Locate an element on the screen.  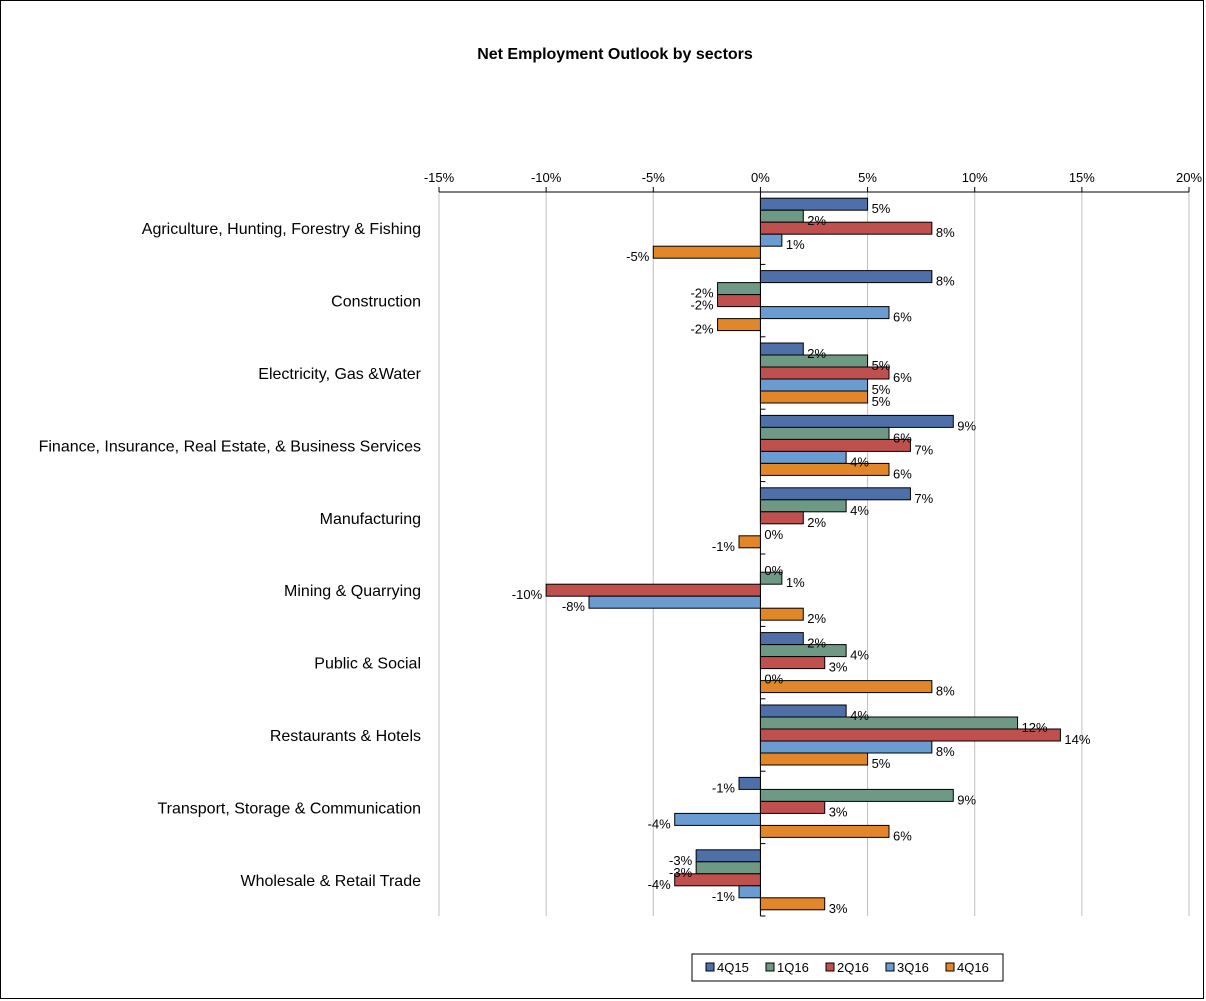
legend-swatch-4q16 is located at coordinates (950, 967).